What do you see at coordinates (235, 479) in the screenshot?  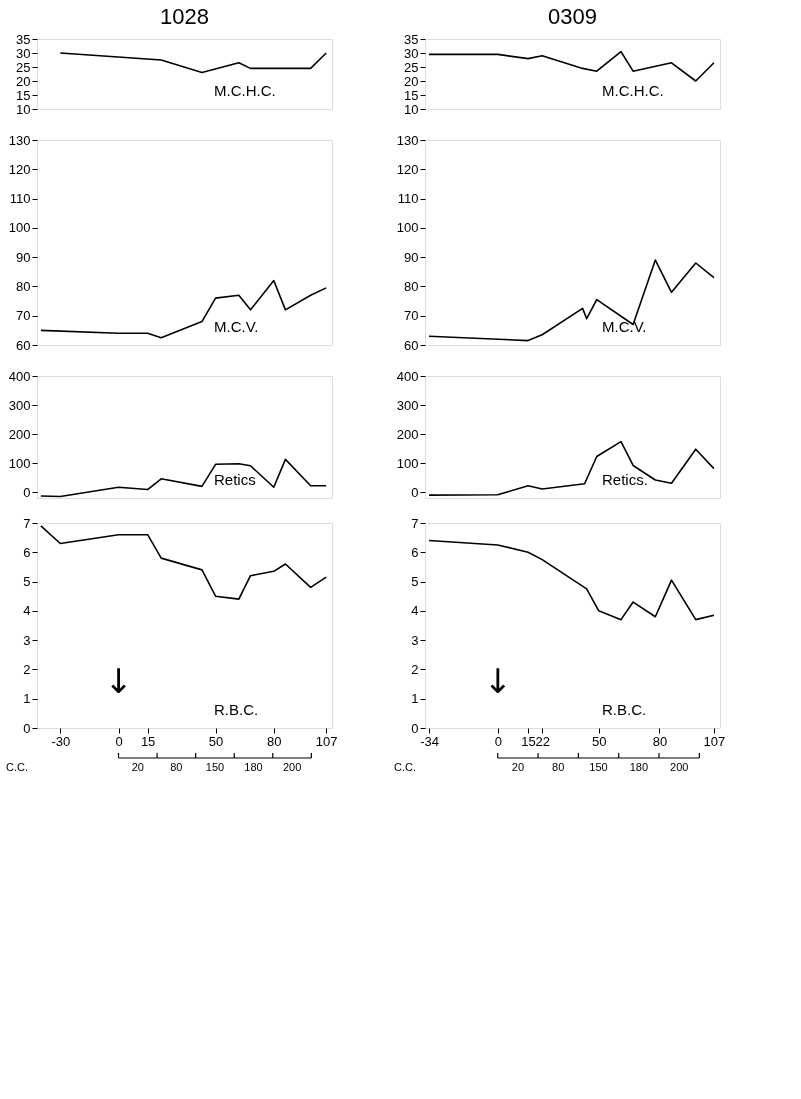 I see `annotation: Retics` at bounding box center [235, 479].